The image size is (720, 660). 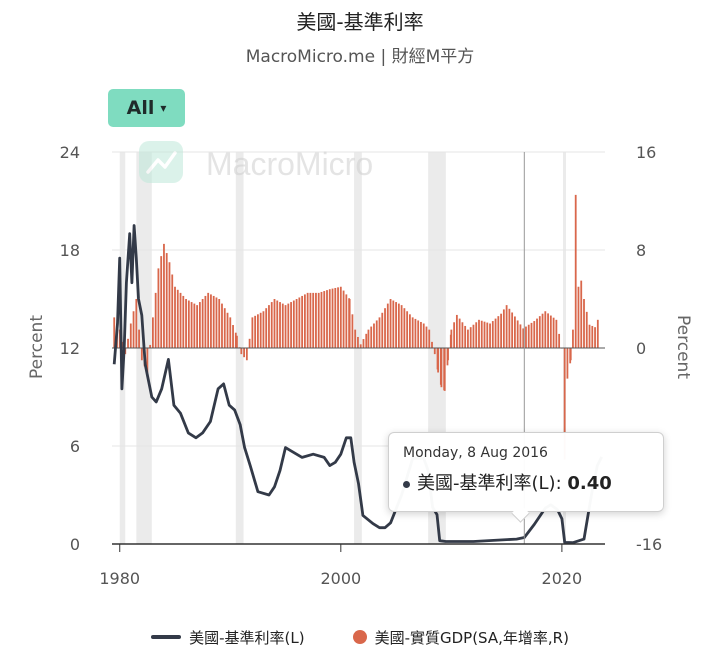 I want to click on range-selector-button: All ▾, so click(x=146, y=108).